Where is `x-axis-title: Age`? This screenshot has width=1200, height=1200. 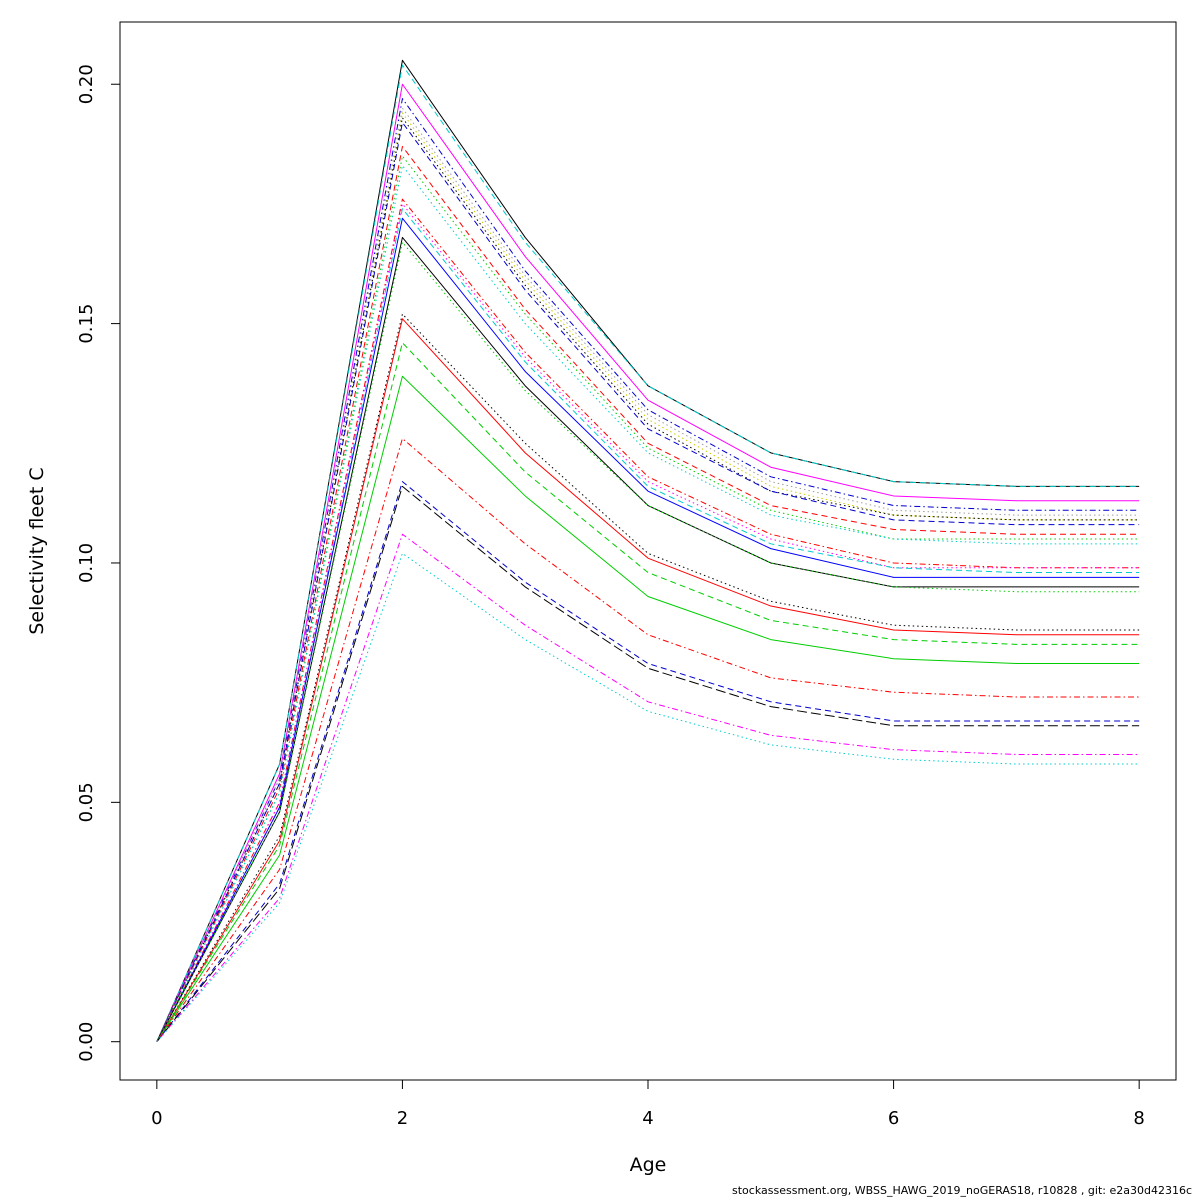
x-axis-title: Age is located at coordinates (648, 1165).